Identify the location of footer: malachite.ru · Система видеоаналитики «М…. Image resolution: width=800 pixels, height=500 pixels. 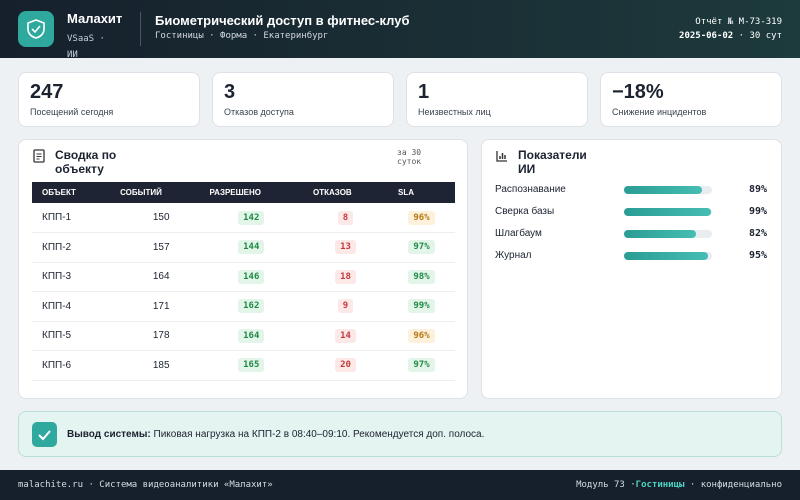
(400, 485).